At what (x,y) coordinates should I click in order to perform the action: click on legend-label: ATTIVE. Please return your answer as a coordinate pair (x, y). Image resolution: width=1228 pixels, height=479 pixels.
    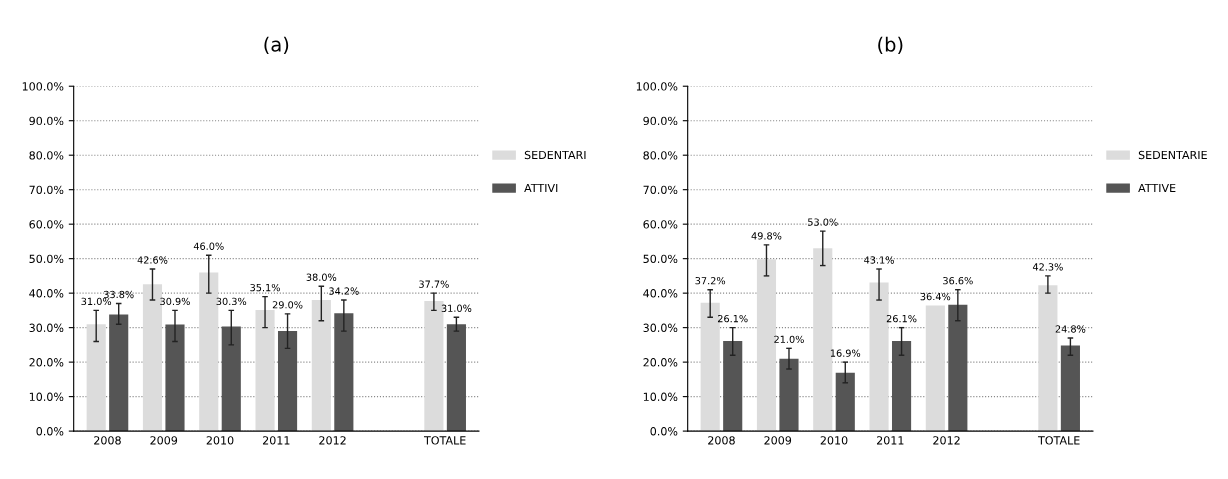
    Looking at the image, I should click on (1157, 187).